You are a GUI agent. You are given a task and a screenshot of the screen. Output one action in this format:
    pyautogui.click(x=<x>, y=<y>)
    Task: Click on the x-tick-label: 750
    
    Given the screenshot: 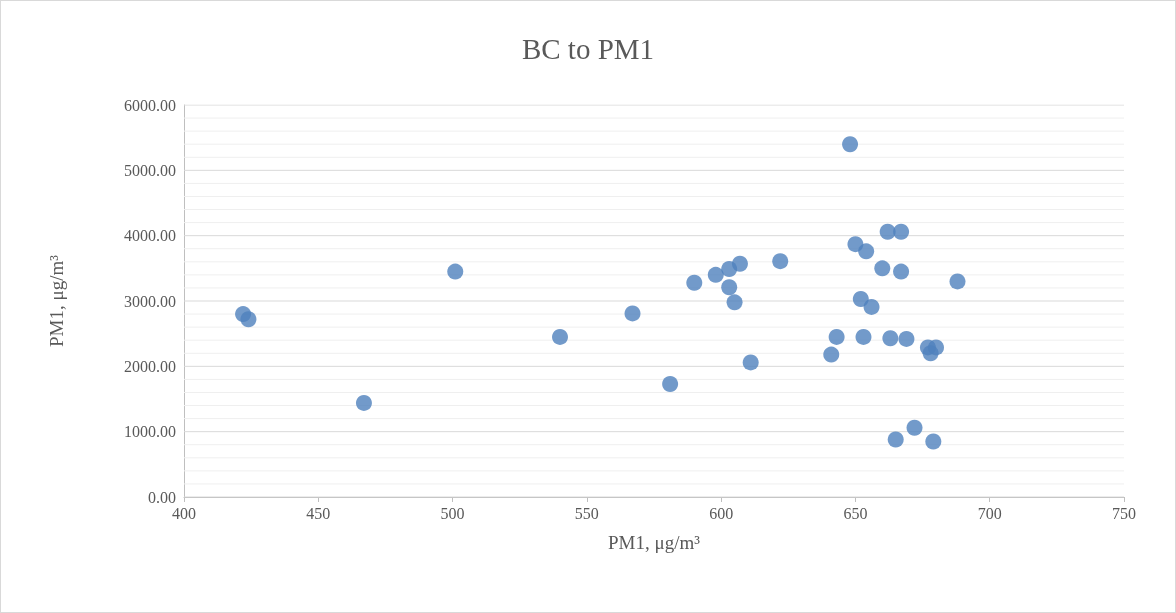 What is the action you would take?
    pyautogui.click(x=1124, y=513)
    